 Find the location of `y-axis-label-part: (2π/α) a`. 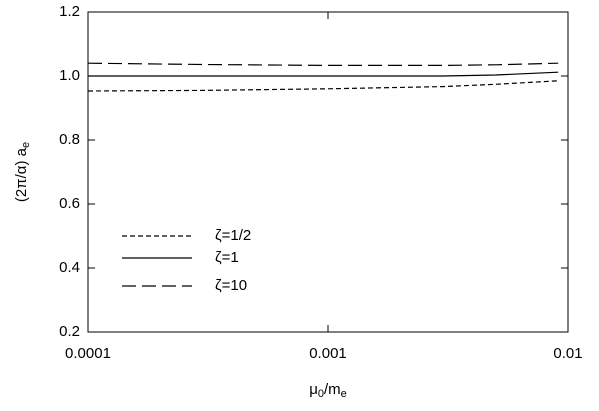

y-axis-label-part: (2π/α) a is located at coordinates (21, 174).